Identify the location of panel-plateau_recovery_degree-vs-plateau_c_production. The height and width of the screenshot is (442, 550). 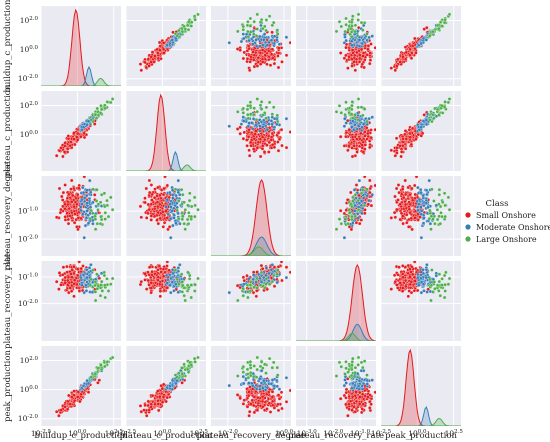
(165, 216).